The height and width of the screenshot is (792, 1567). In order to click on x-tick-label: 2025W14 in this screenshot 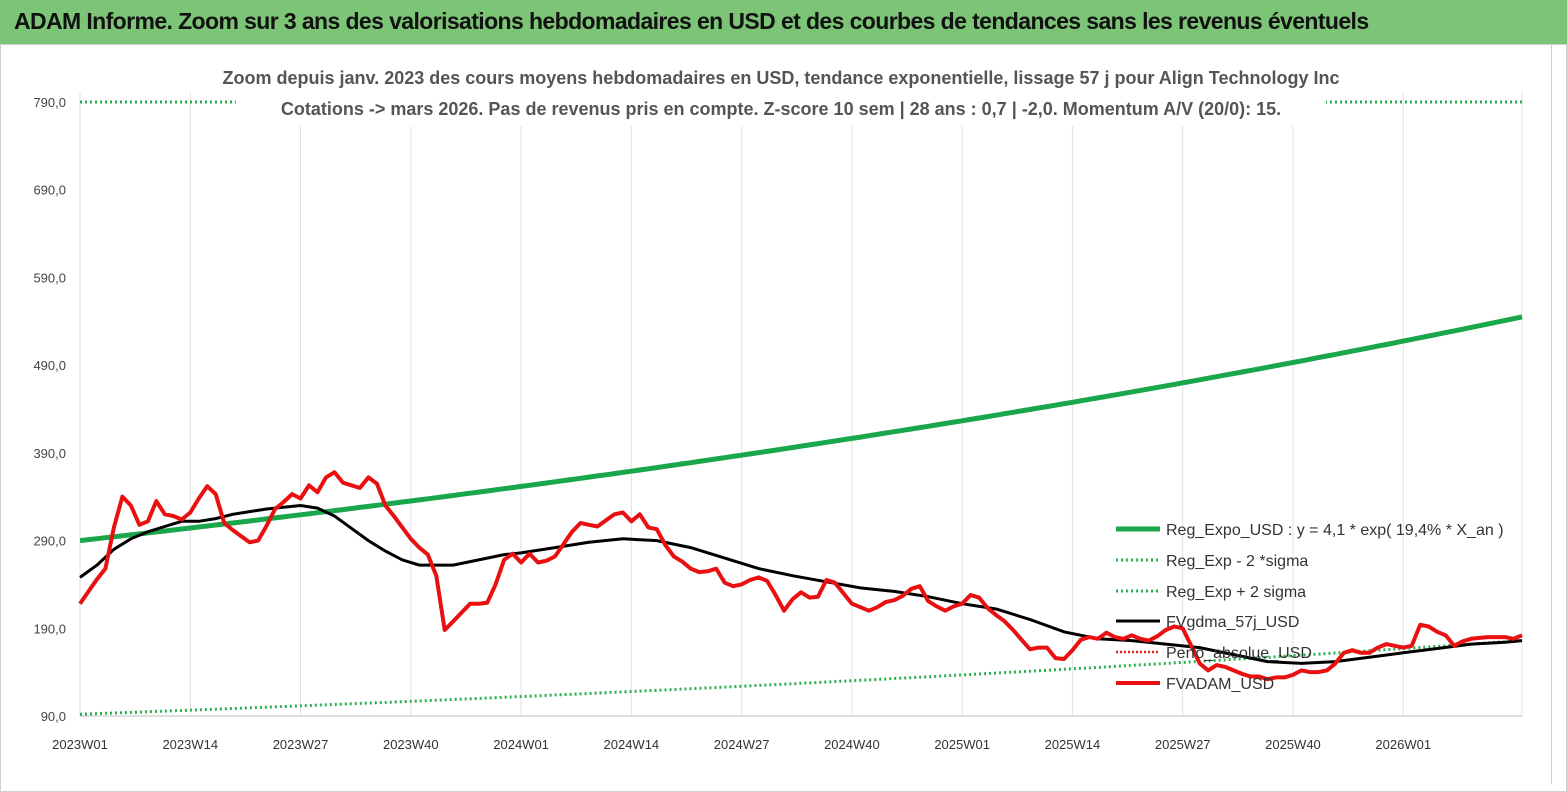, I will do `click(1073, 744)`.